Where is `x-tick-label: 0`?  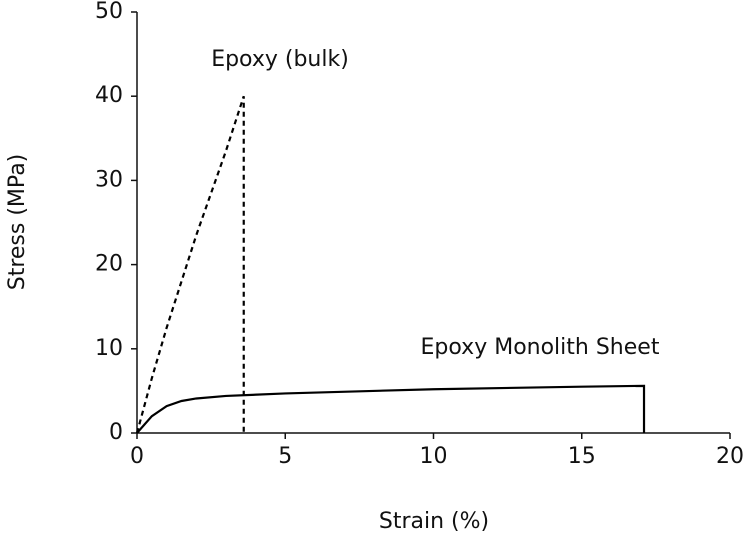 x-tick-label: 0 is located at coordinates (137, 456).